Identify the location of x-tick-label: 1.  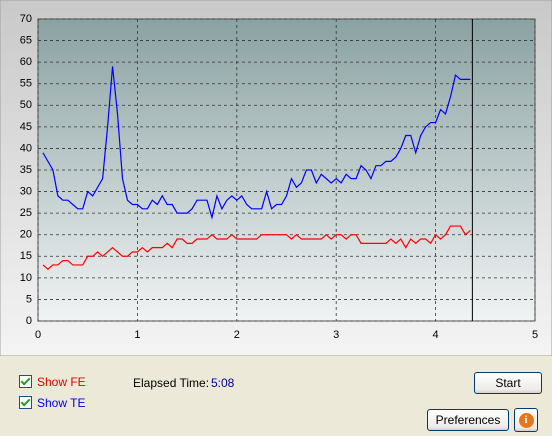
(137, 335).